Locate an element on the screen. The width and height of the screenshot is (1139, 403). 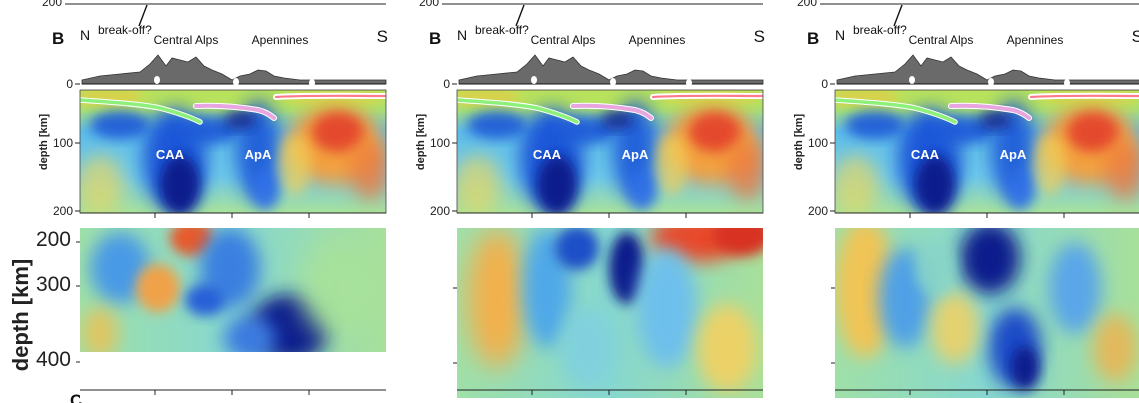
bottom-tick-300: 300 is located at coordinates (53, 284).